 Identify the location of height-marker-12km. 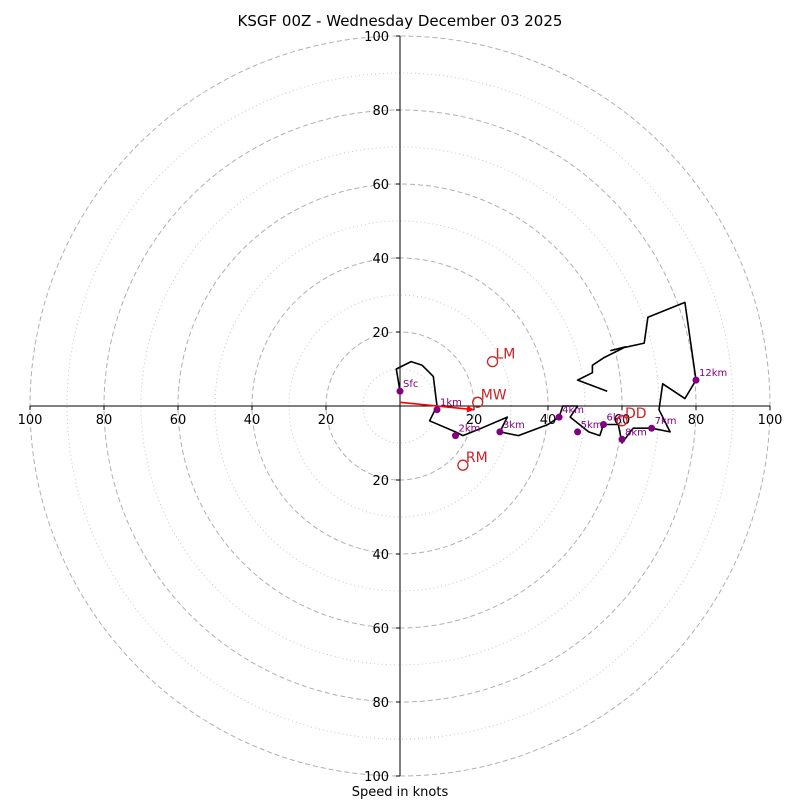
(696, 380).